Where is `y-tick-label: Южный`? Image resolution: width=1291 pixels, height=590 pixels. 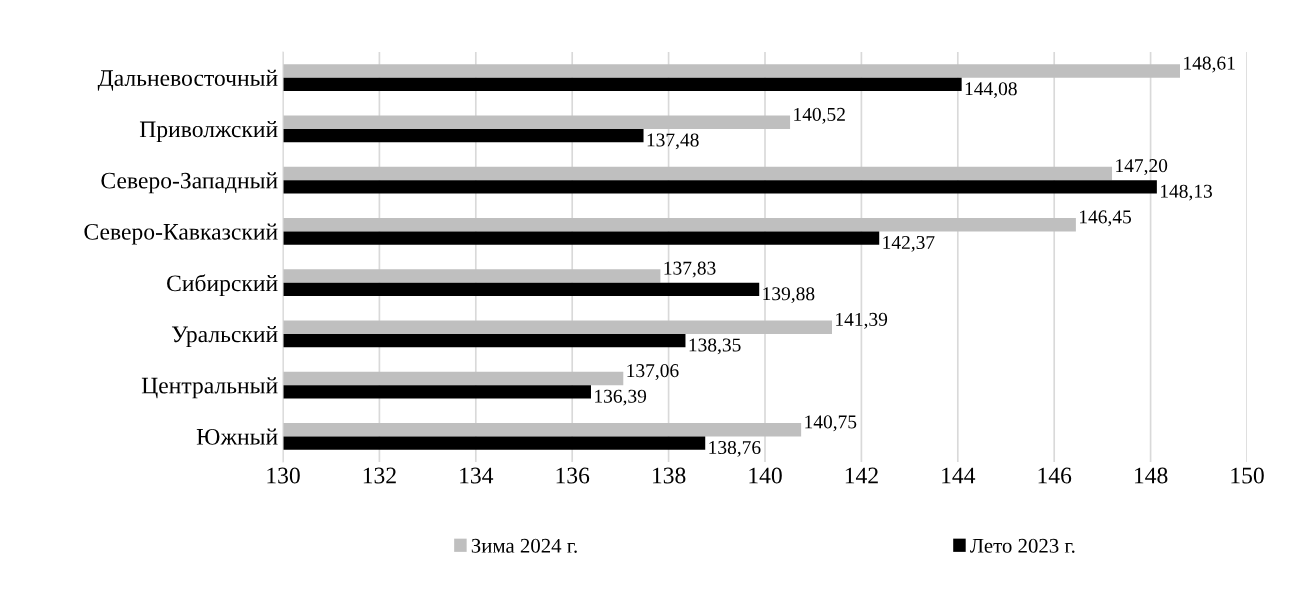 y-tick-label: Южный is located at coordinates (237, 436).